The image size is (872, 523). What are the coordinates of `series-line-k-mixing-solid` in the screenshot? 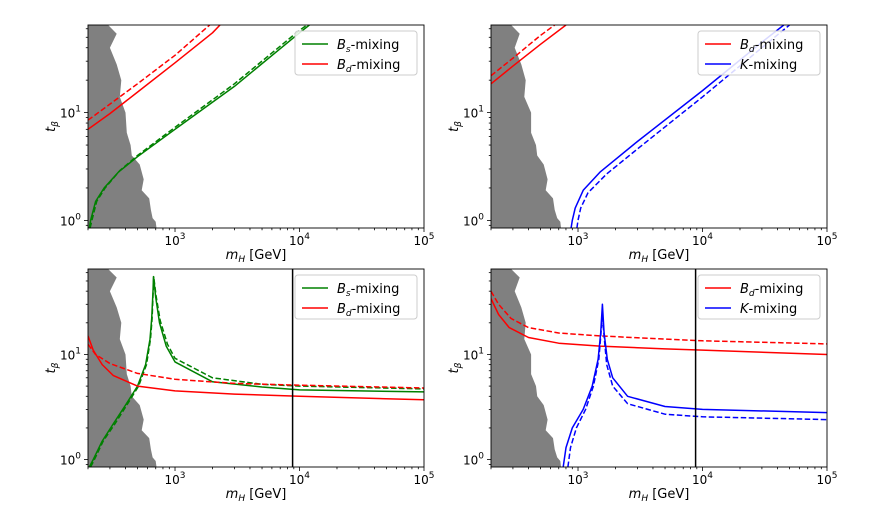 It's located at (694, 385).